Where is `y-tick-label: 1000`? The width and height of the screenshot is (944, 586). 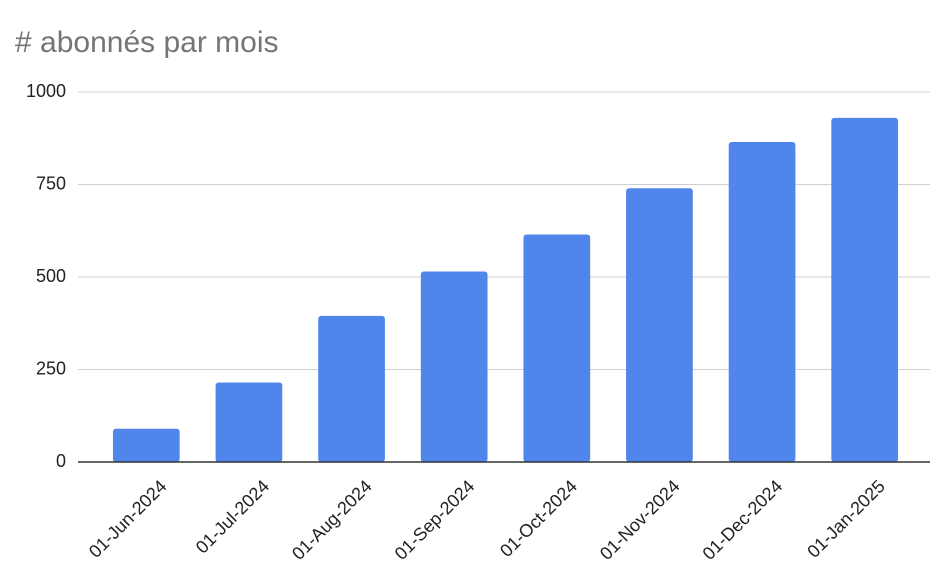
y-tick-label: 1000 is located at coordinates (46, 91).